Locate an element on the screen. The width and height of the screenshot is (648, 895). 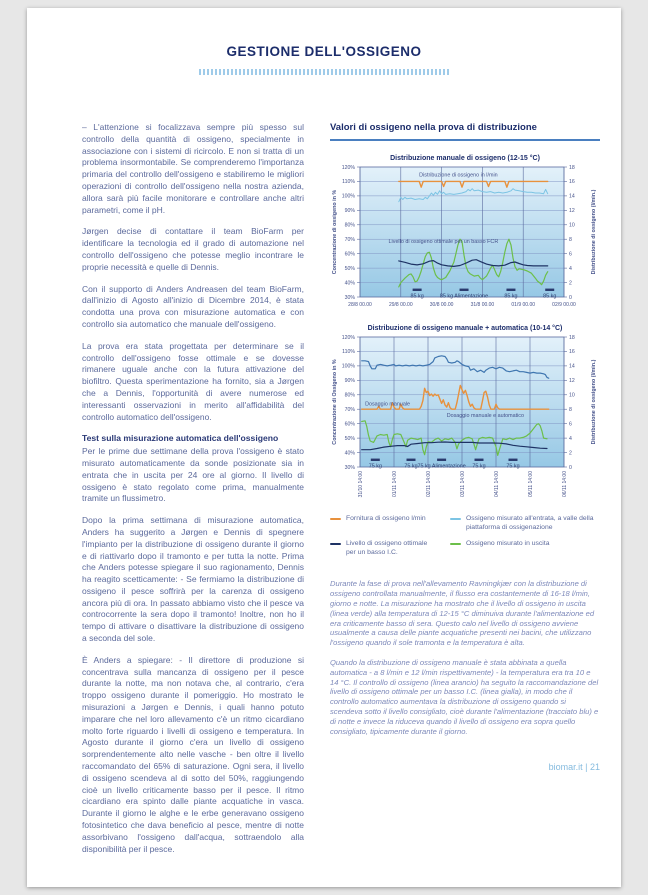
svg-text: 02/9 00.00 is located at coordinates (564, 305).